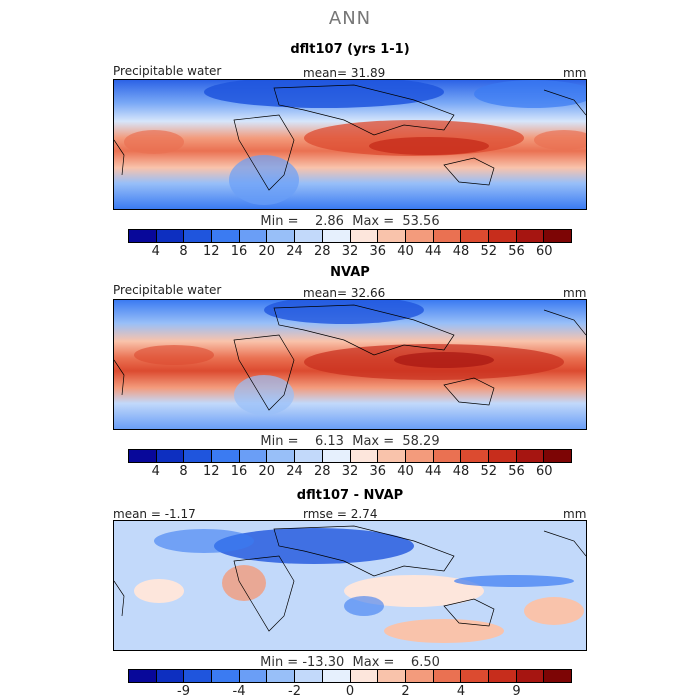 This screenshot has width=700, height=700. Describe the element at coordinates (183, 691) in the screenshot. I see `colorbar-tick-label: -9` at that location.